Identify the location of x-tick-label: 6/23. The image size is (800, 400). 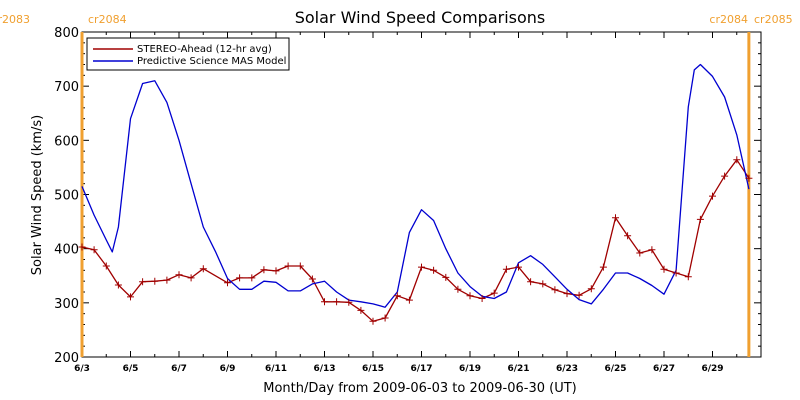
(567, 369).